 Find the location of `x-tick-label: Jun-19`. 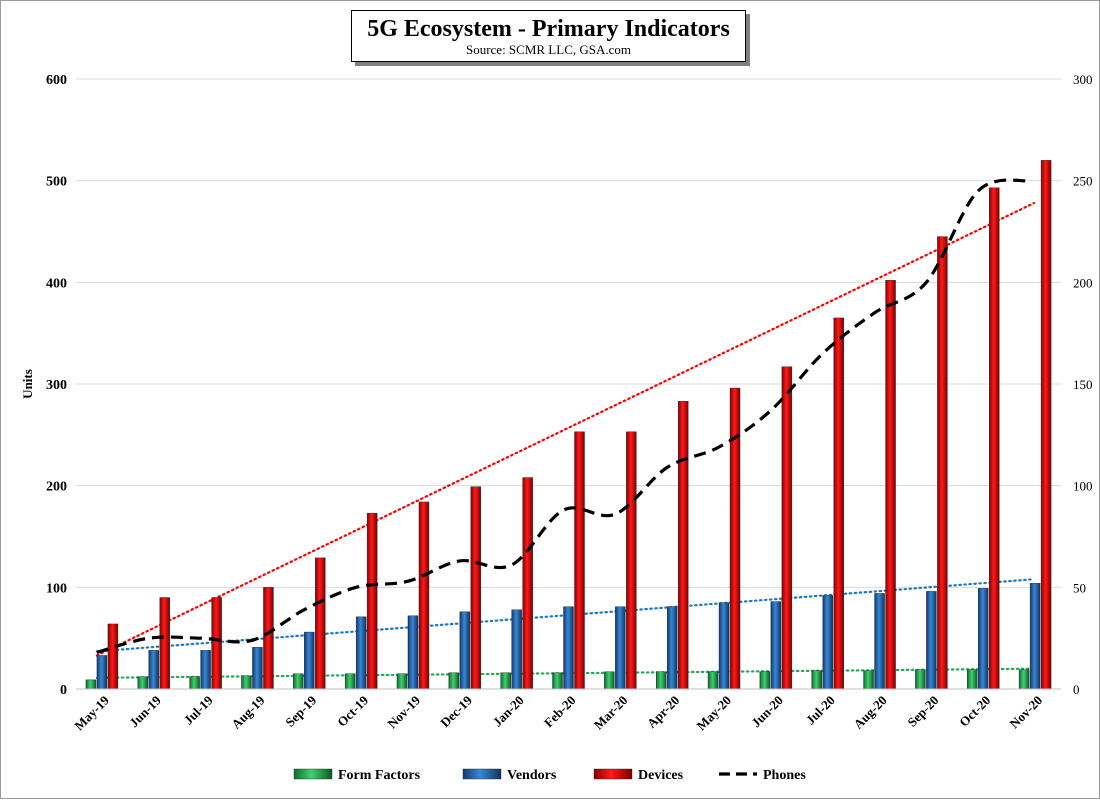

x-tick-label: Jun-19 is located at coordinates (145, 711).